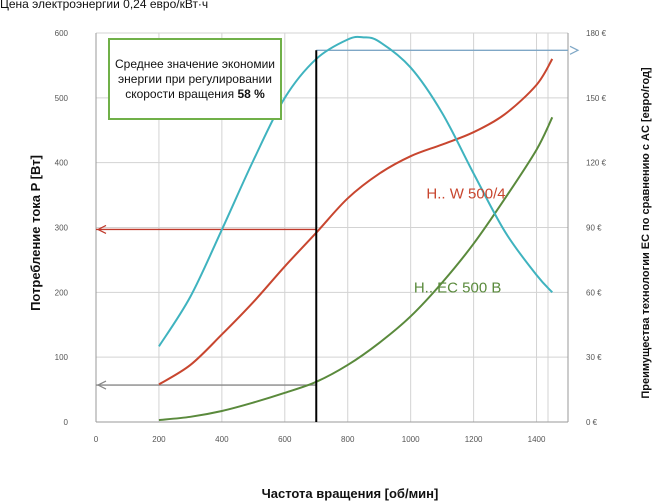 This screenshot has width=658, height=501. What do you see at coordinates (465, 193) in the screenshot?
I see `series-label-red: H.. W 500/4` at bounding box center [465, 193].